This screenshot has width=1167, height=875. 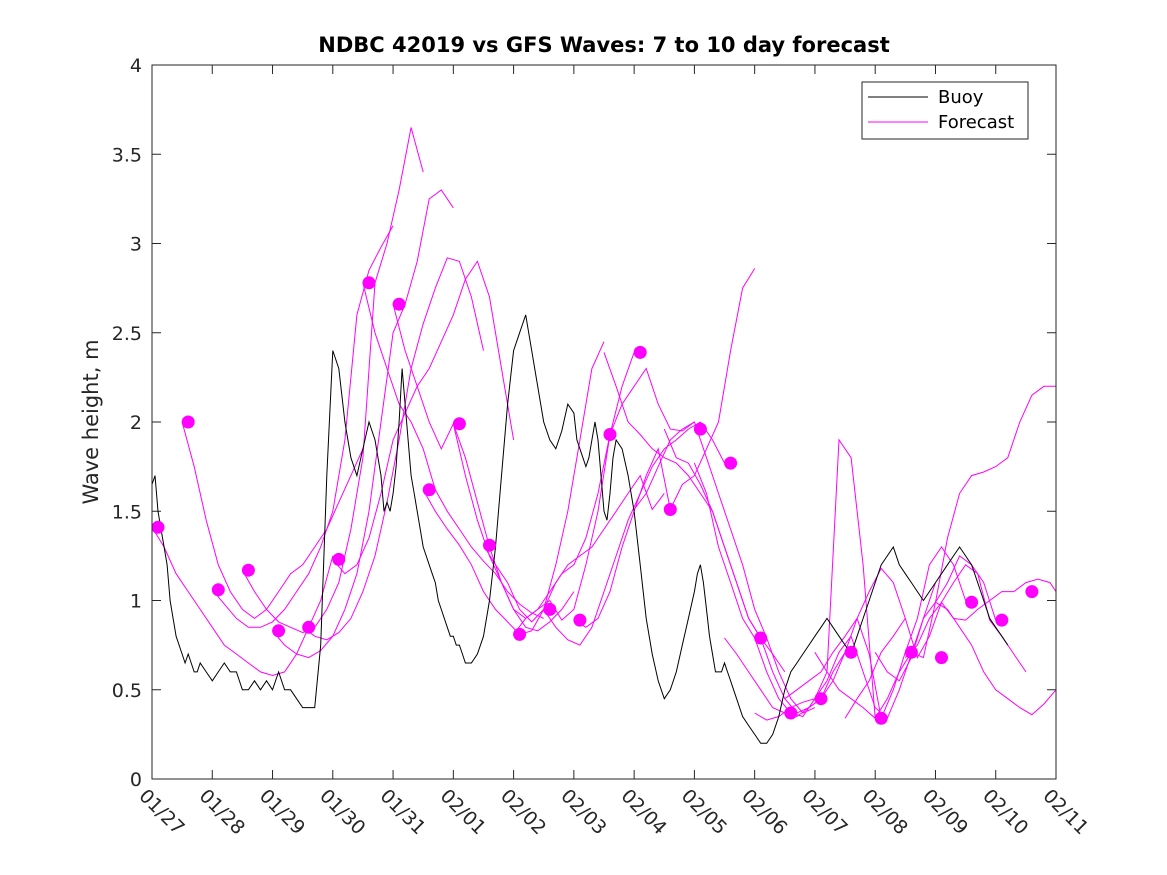 I want to click on y-tick-label: 0.5, so click(x=127, y=691).